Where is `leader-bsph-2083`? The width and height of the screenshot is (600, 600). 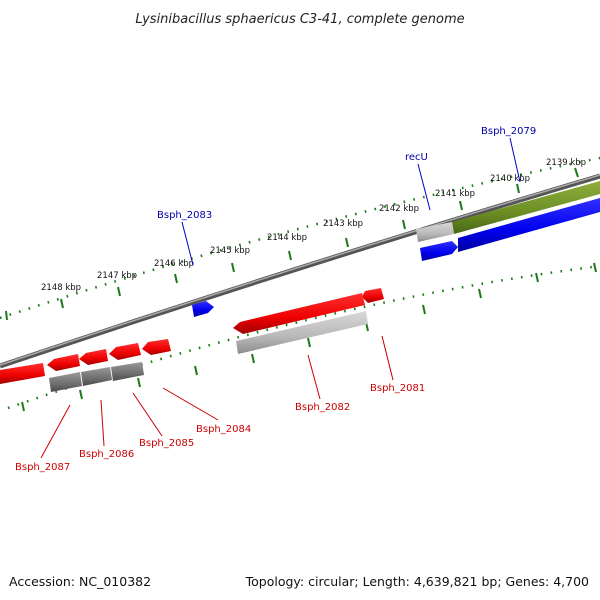 leader-bsph-2083 is located at coordinates (187, 243).